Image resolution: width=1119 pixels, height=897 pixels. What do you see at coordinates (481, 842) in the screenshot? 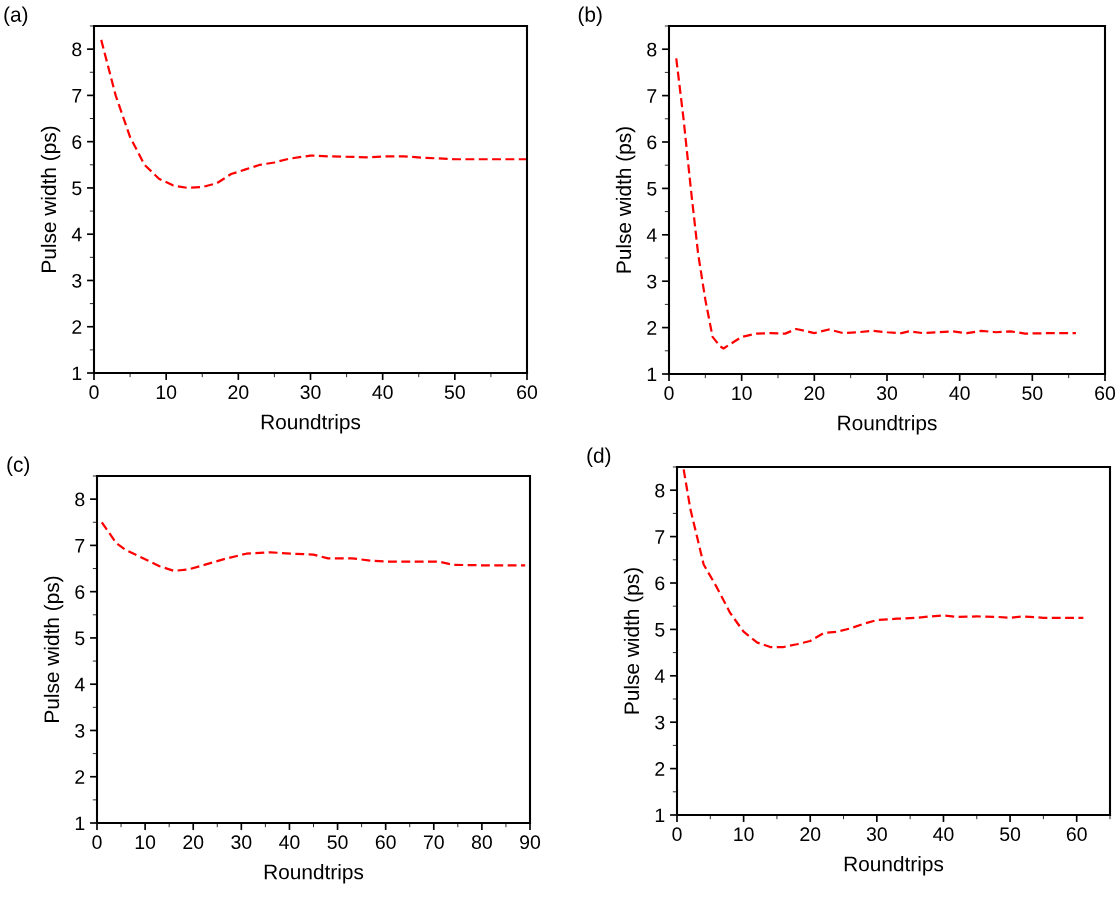
I see `x-tick-label: 80` at bounding box center [481, 842].